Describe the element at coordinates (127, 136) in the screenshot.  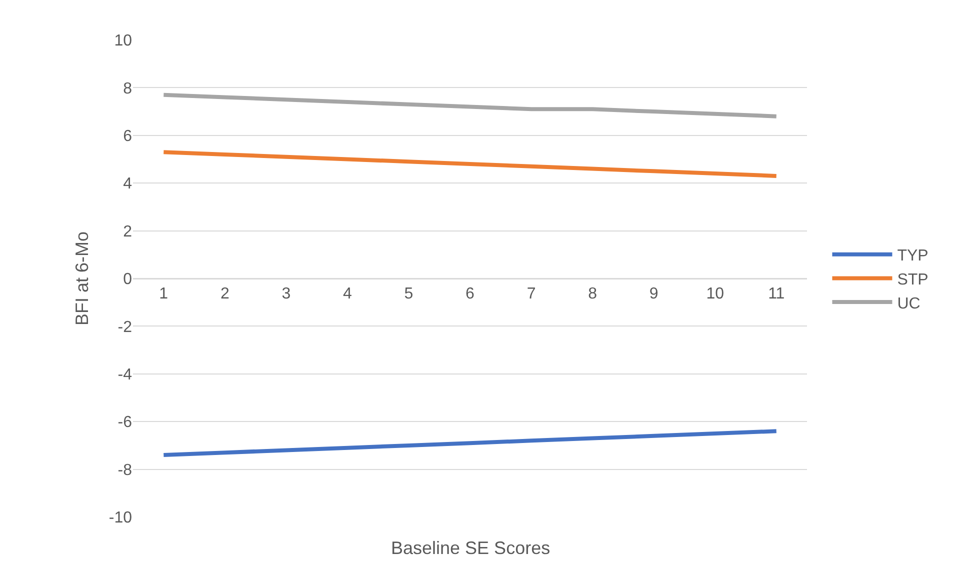
I see `y-tick-label: 6` at that location.